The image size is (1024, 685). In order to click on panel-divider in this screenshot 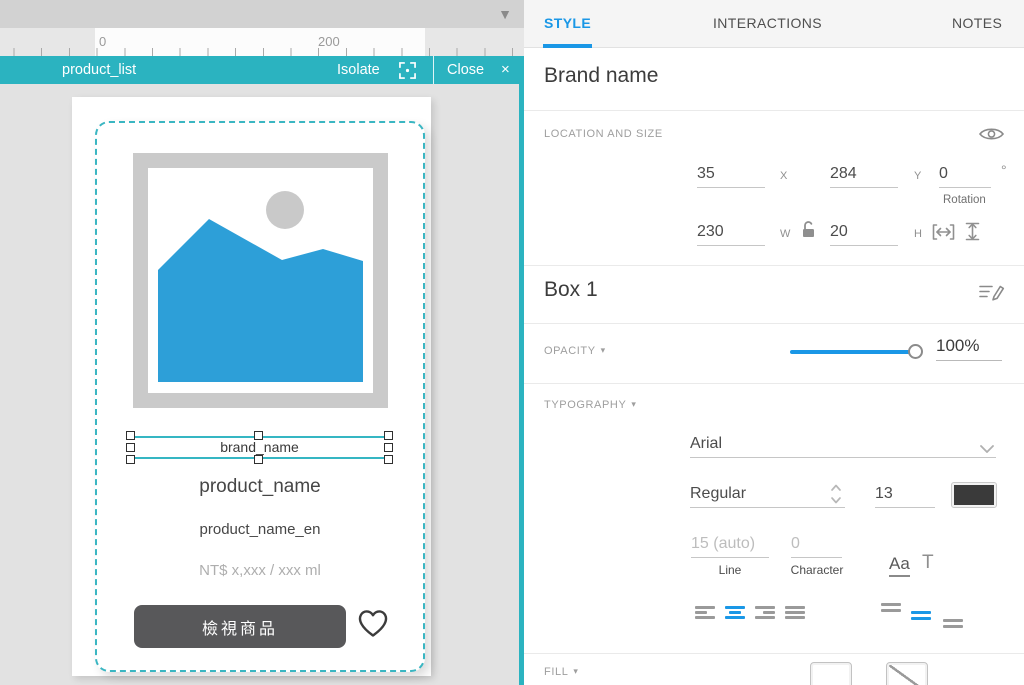, I will do `click(521, 370)`.